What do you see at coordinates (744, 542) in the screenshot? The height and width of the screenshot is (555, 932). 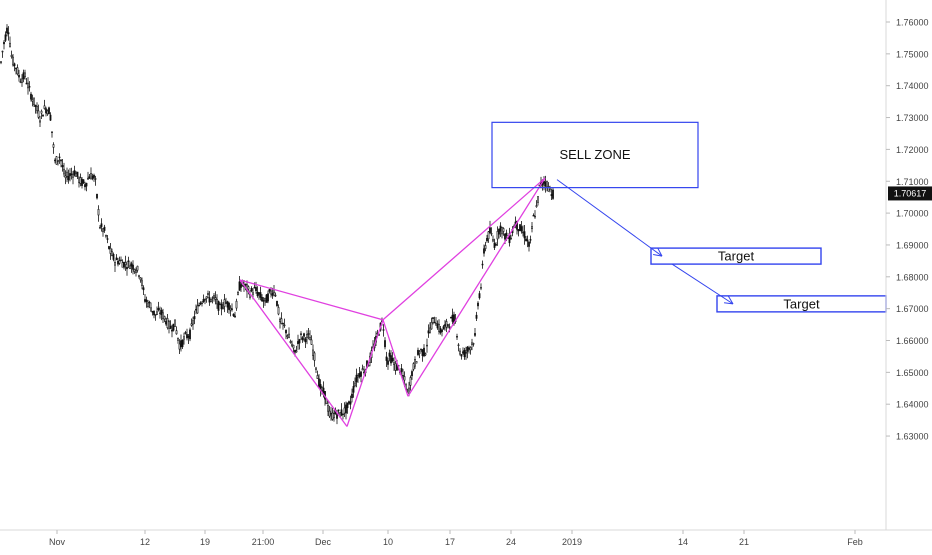 I see `x-tick-label: 21` at bounding box center [744, 542].